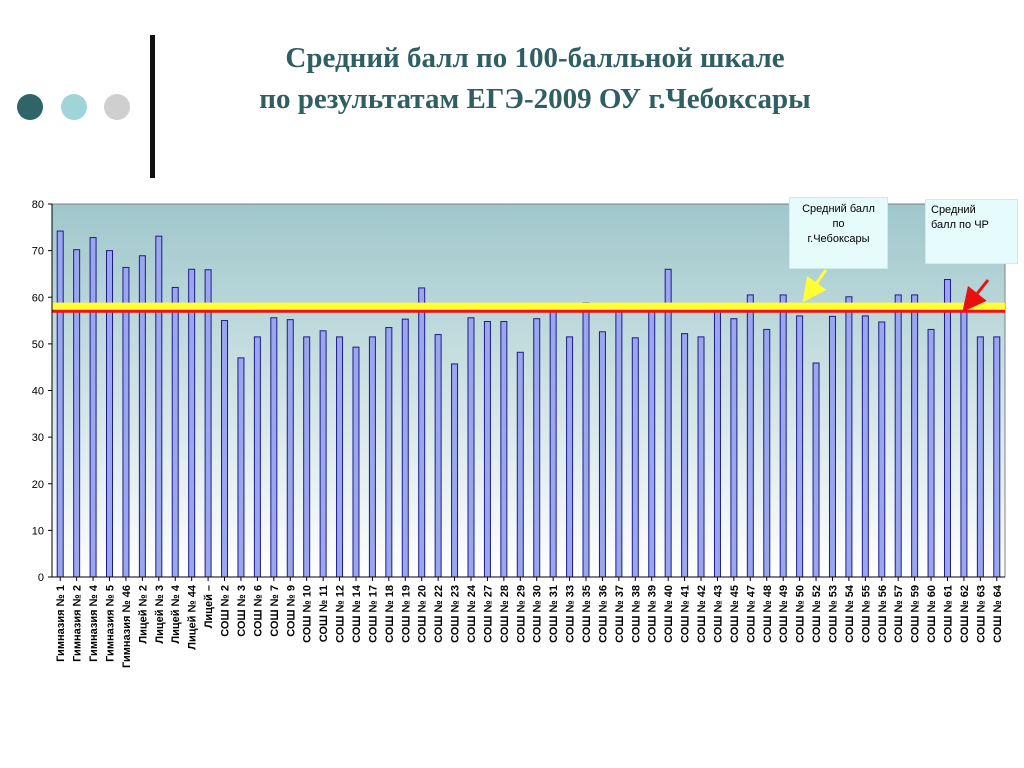  I want to click on x-tick-label: СОШ № 17, so click(373, 614).